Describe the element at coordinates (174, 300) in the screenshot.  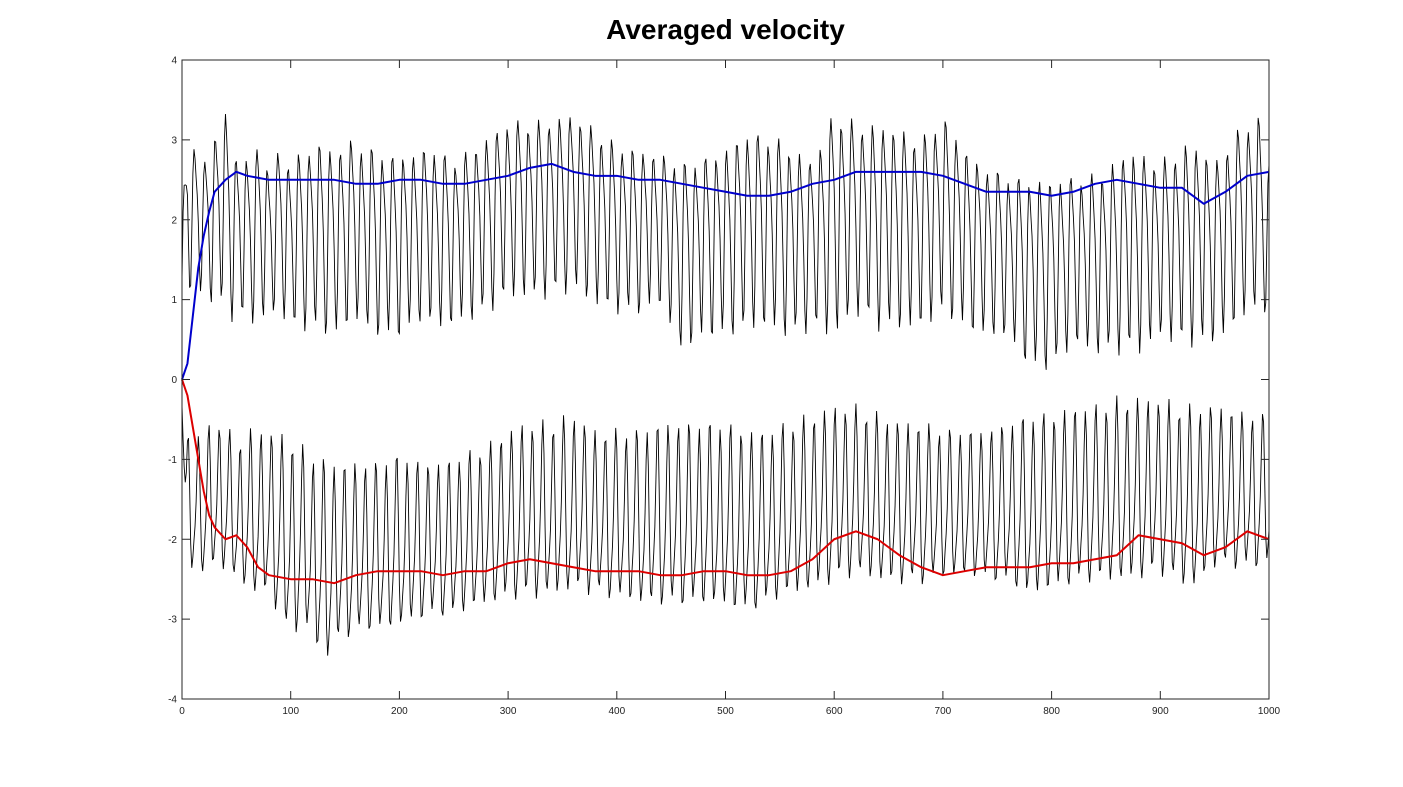
I see `y-tick-label: 1` at that location.